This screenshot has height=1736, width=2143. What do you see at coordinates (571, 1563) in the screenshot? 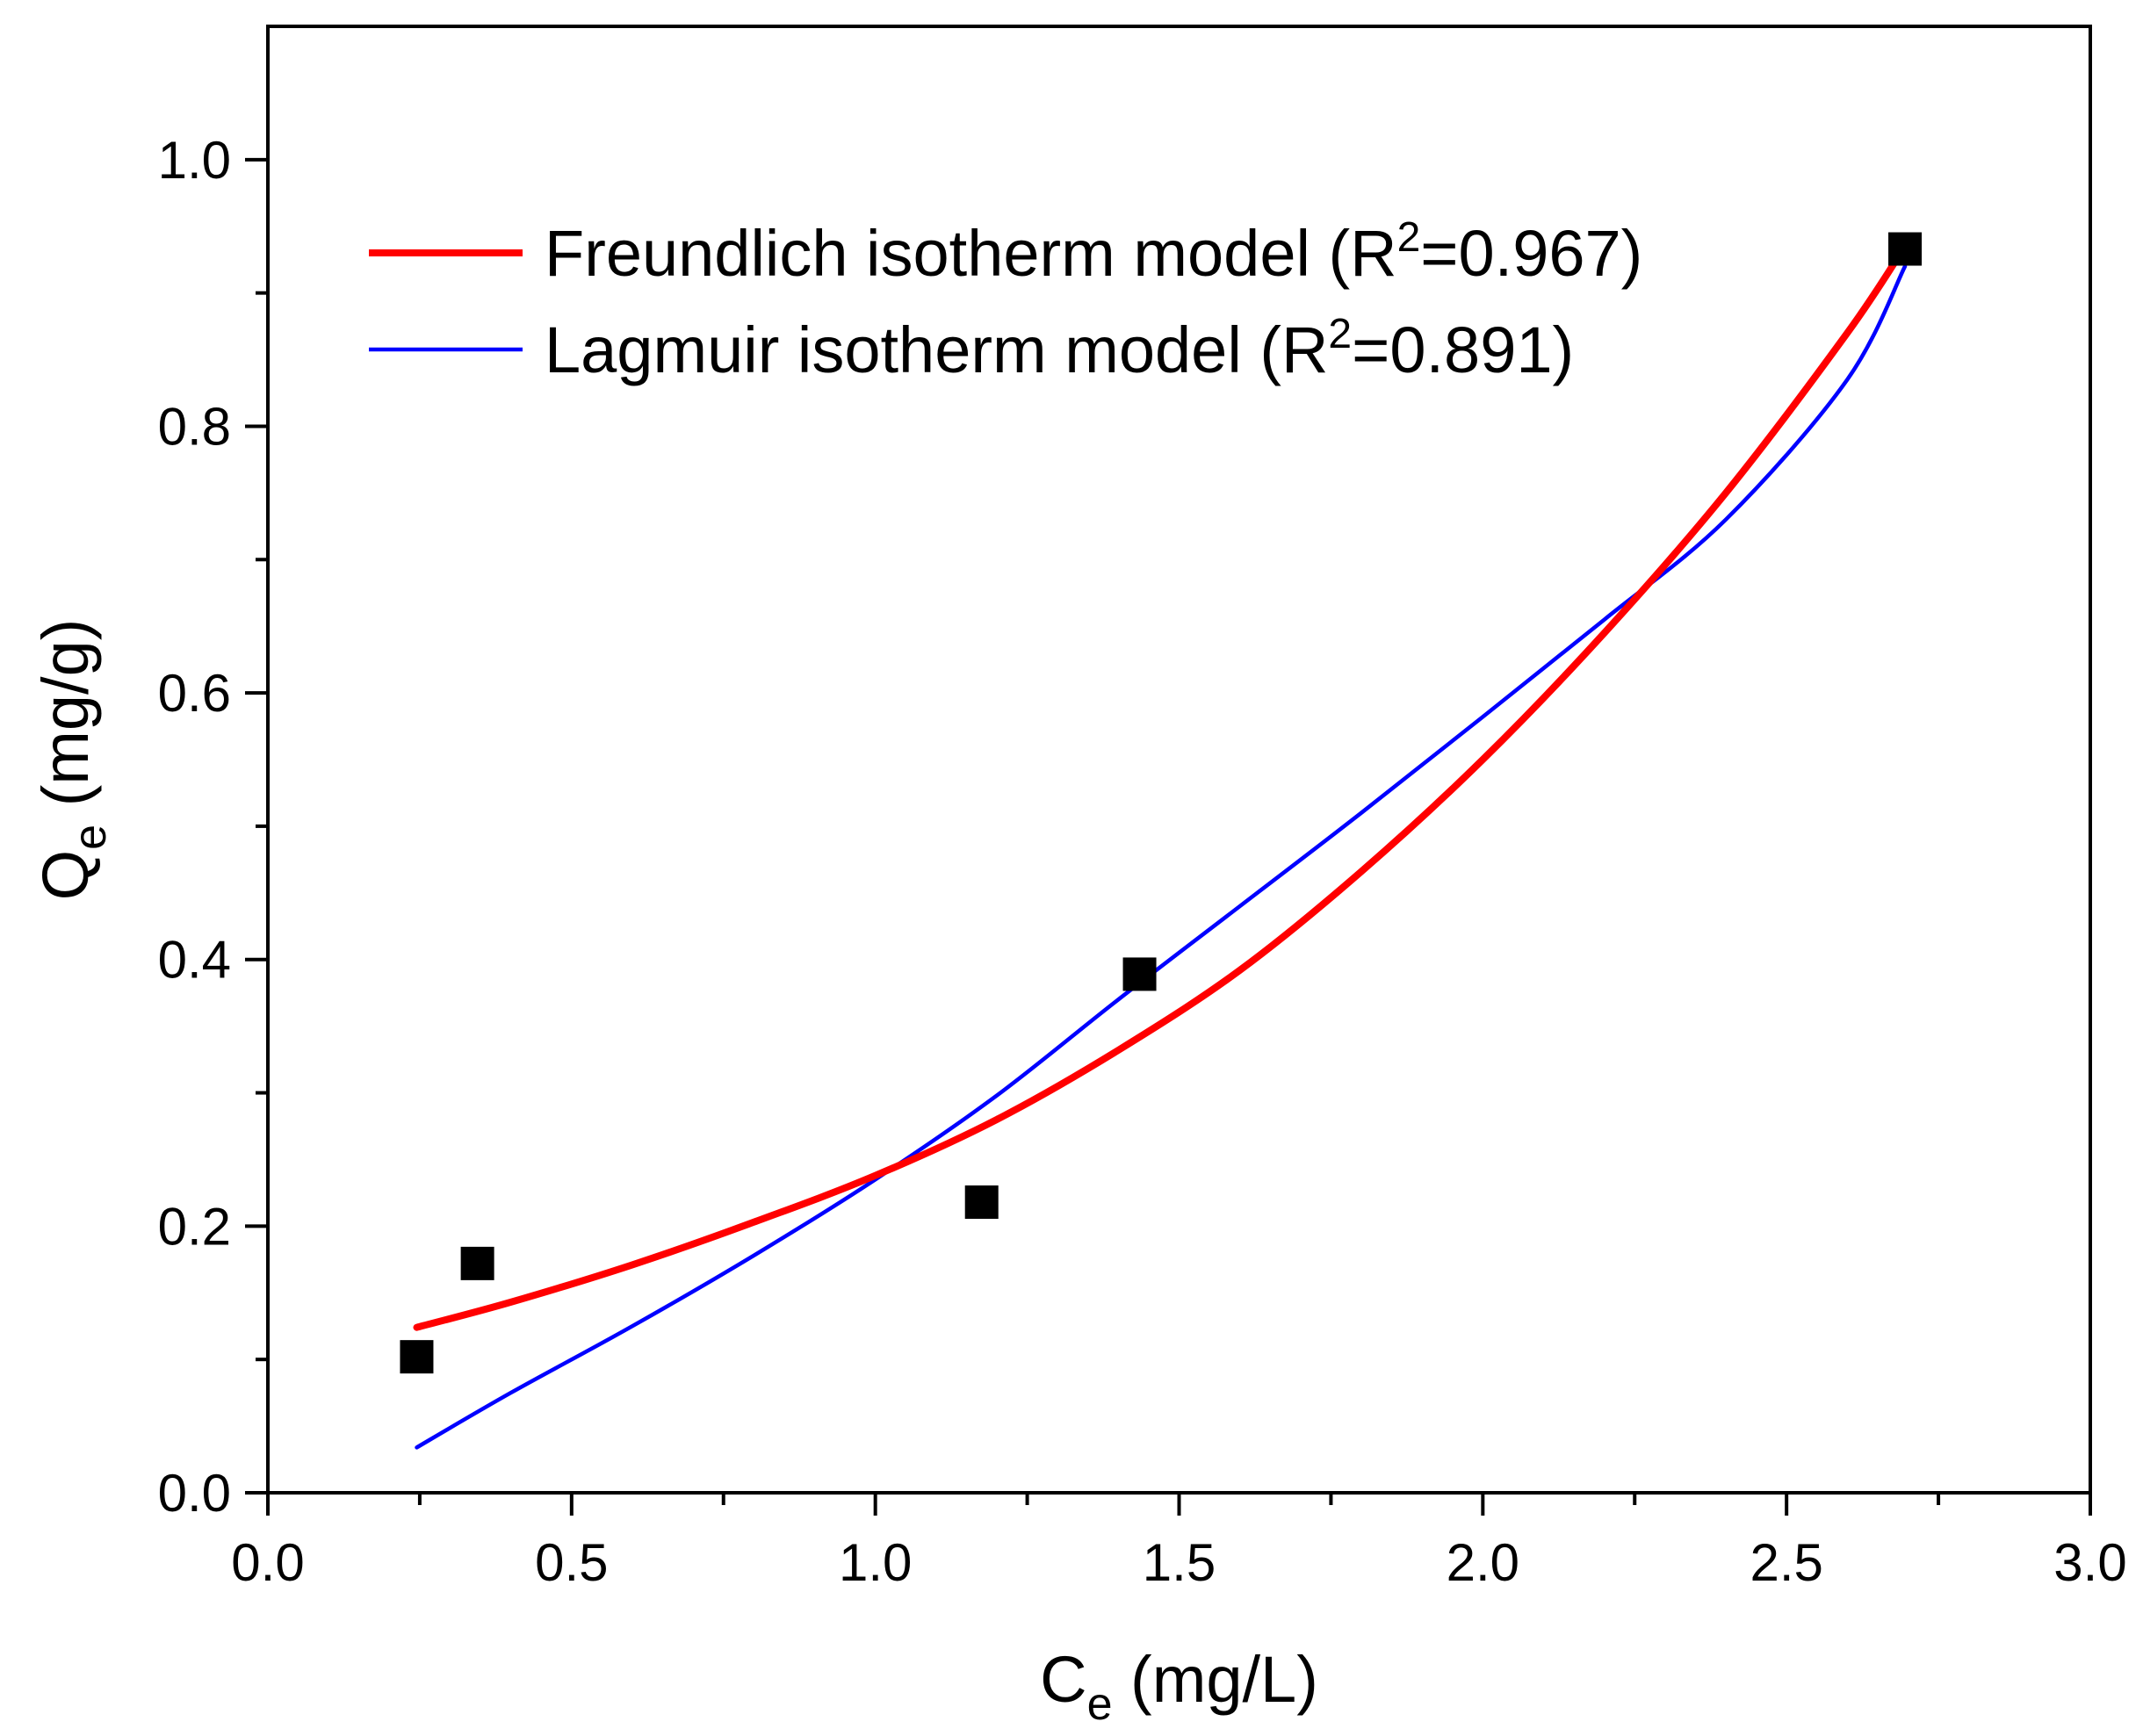
I see `x-tick-label: 0.5` at bounding box center [571, 1563].